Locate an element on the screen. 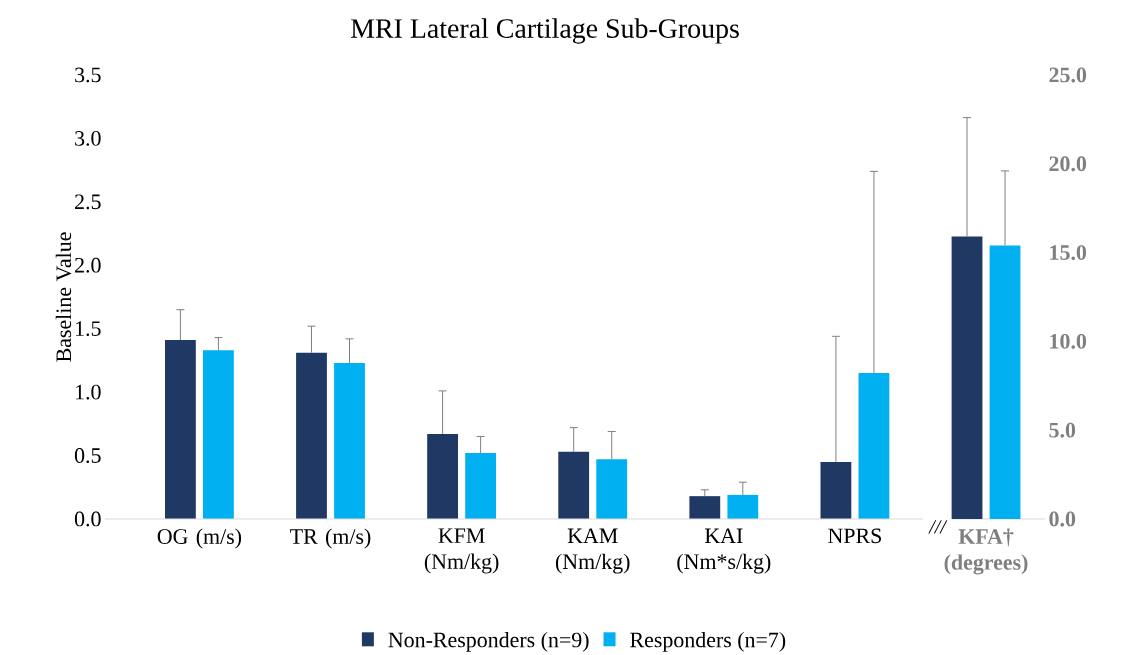 The height and width of the screenshot is (655, 1126). legend-label: Responders (n=7) is located at coordinates (708, 641).